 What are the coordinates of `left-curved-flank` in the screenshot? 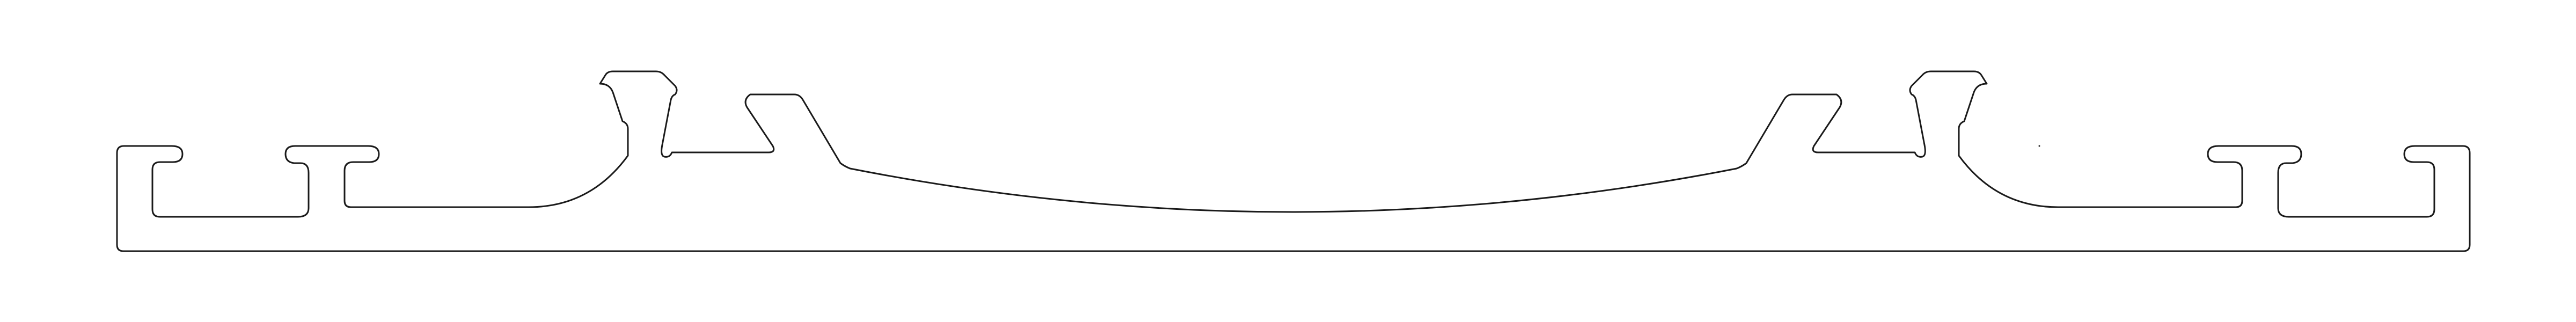 It's located at (689, 139).